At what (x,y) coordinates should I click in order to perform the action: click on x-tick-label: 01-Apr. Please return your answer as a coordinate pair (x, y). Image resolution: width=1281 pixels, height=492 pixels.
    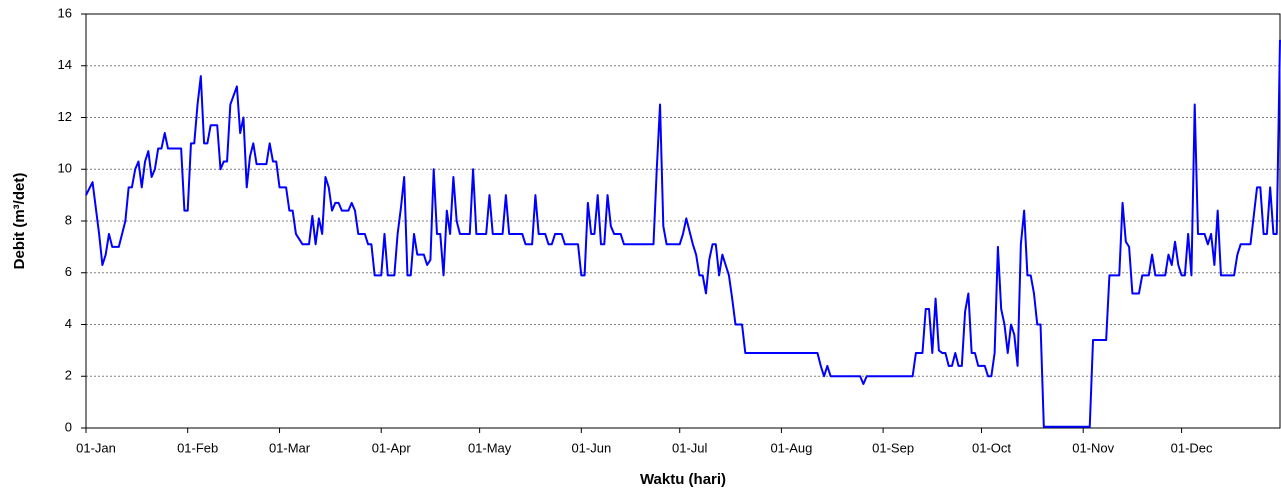
    Looking at the image, I should click on (392, 447).